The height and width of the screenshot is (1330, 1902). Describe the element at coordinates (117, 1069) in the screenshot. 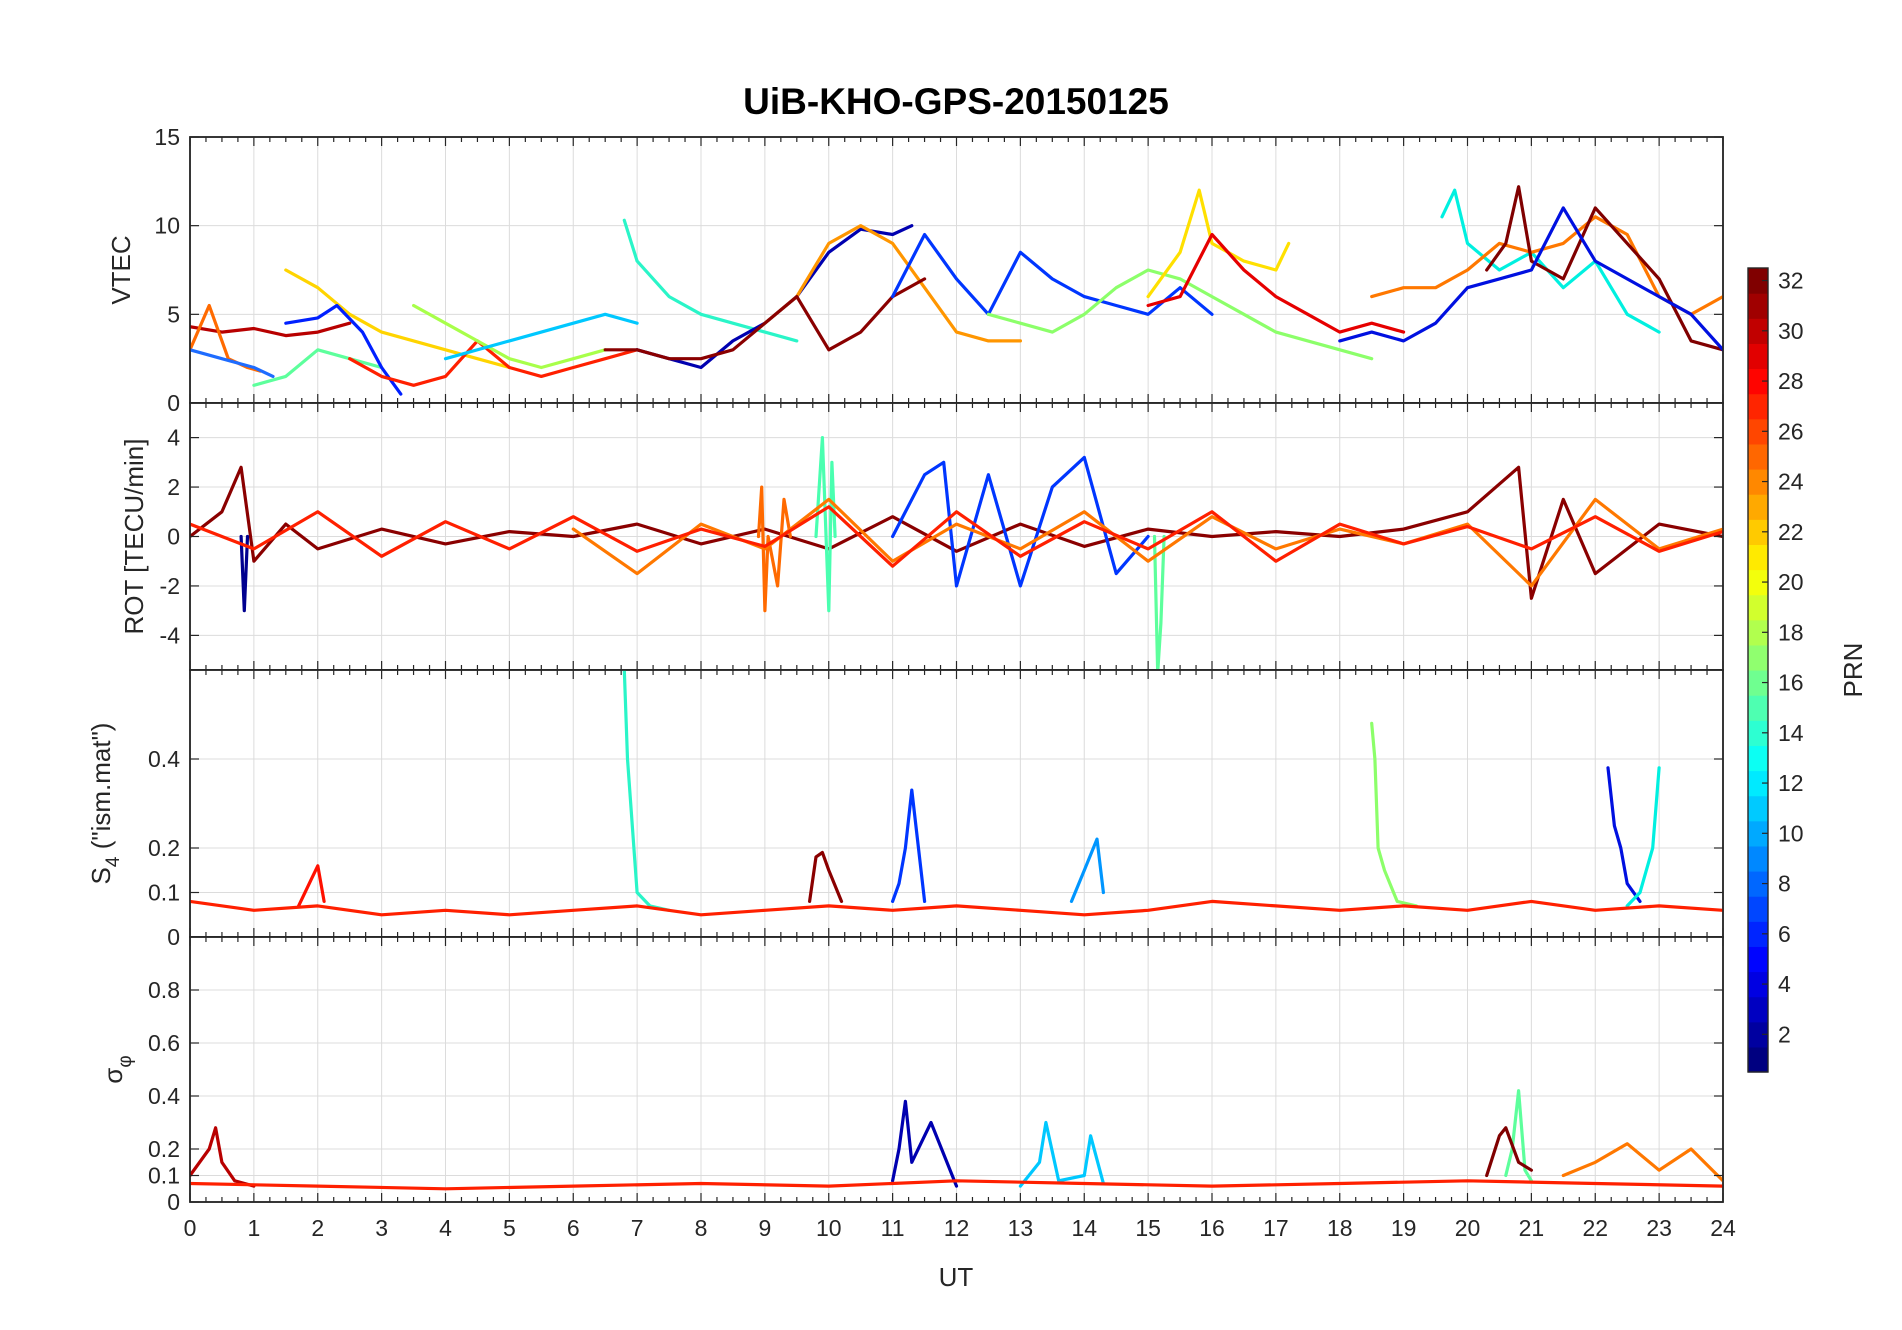

I see `y-axis-label-sigma: σφ` at that location.